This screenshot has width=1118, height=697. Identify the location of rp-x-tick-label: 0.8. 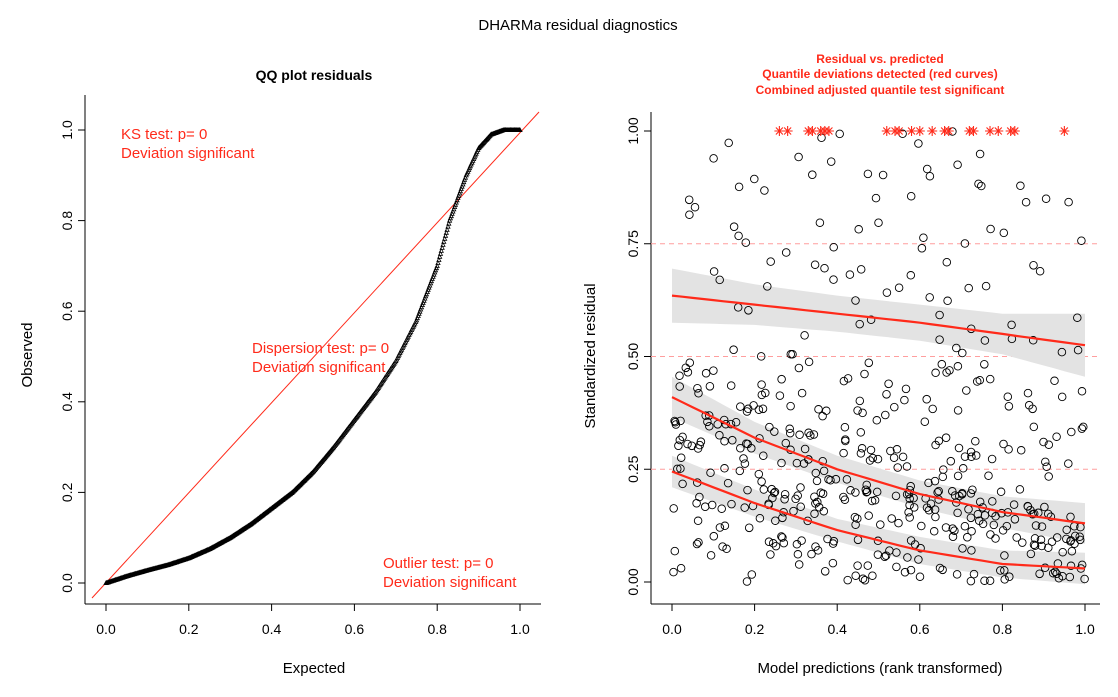
(1003, 629).